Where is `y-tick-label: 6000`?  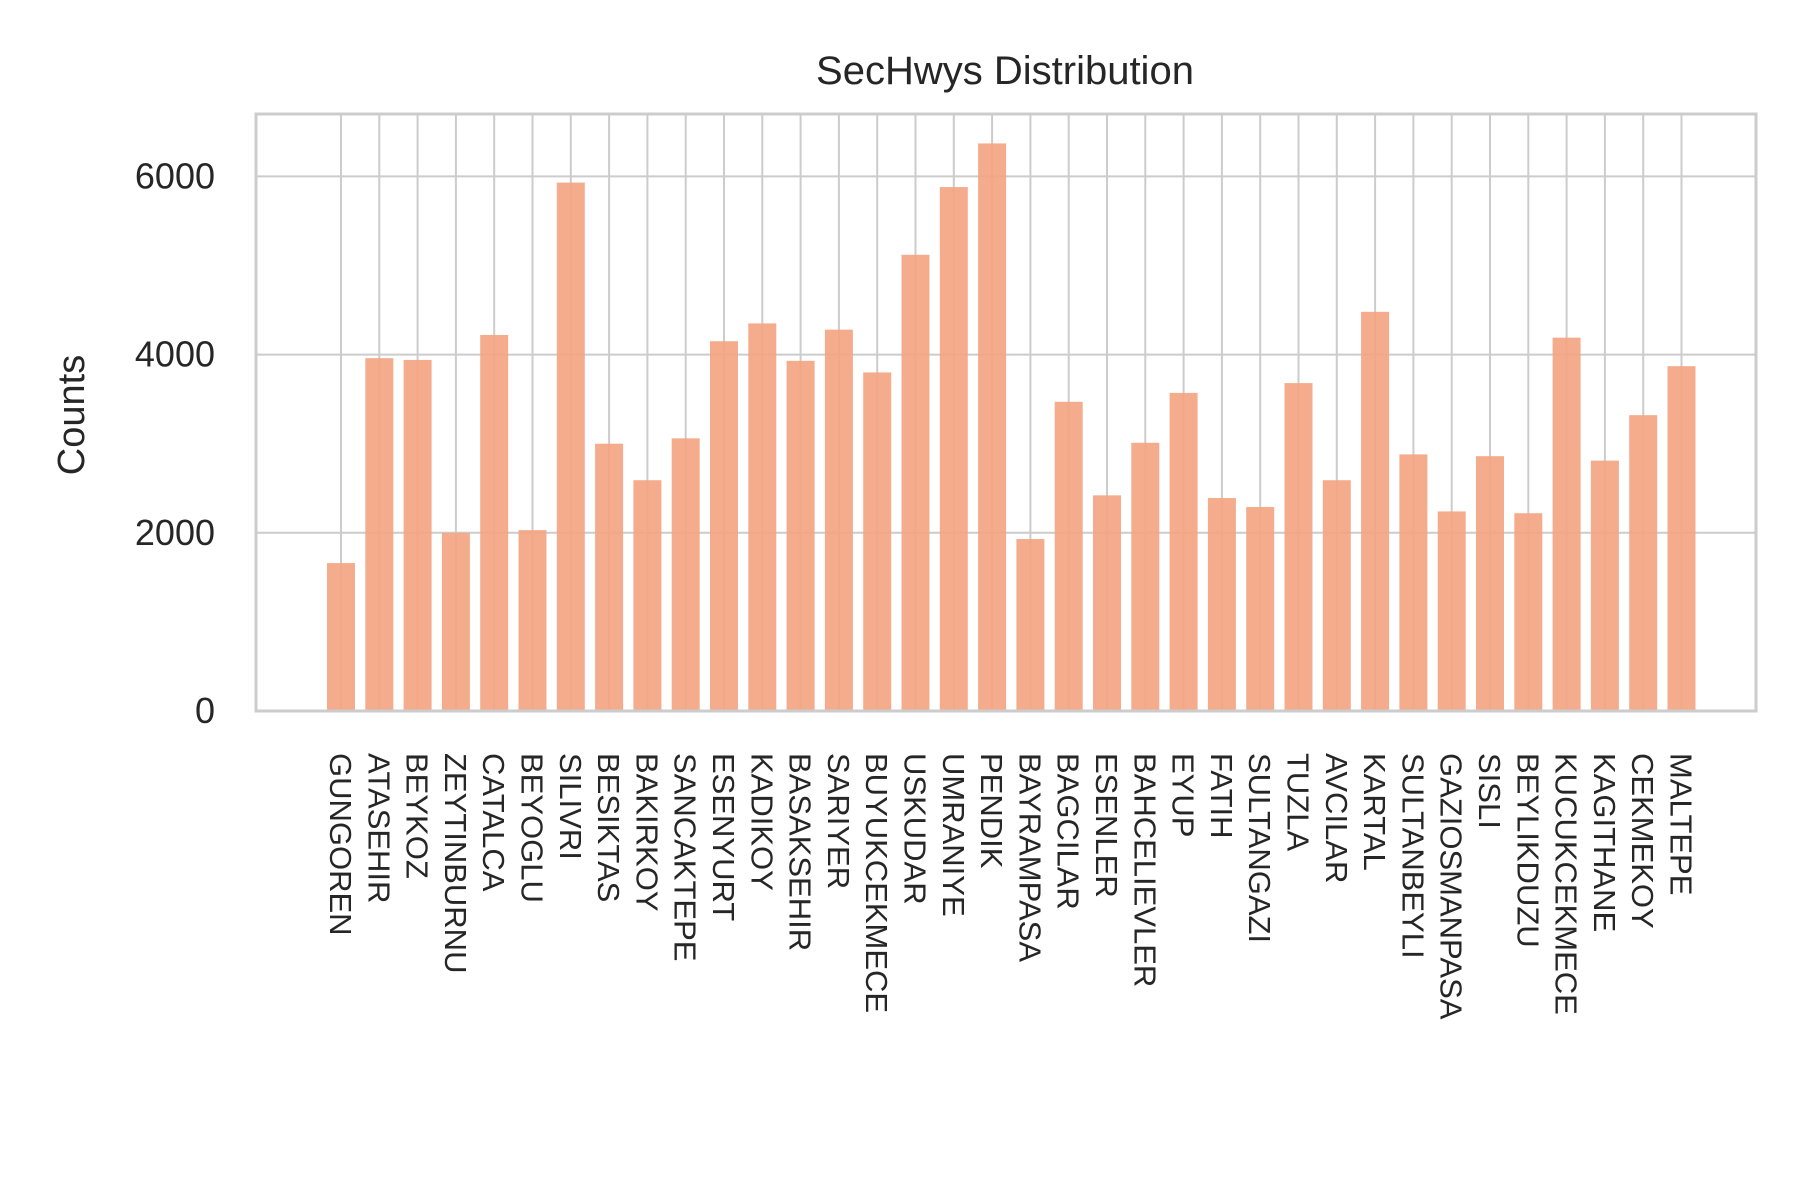
y-tick-label: 6000 is located at coordinates (175, 175).